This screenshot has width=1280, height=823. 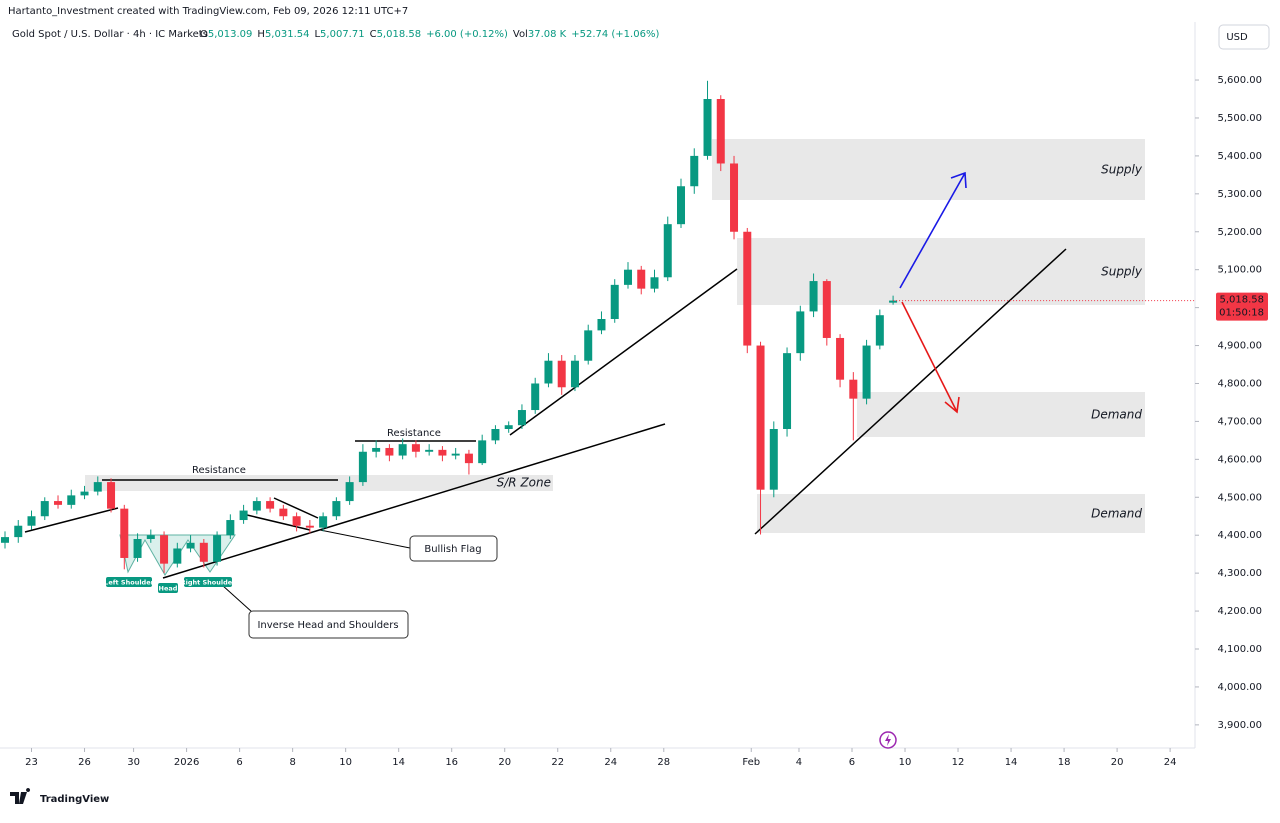 I want to click on quote-field: +6.00 (+0.12%), so click(x=467, y=34).